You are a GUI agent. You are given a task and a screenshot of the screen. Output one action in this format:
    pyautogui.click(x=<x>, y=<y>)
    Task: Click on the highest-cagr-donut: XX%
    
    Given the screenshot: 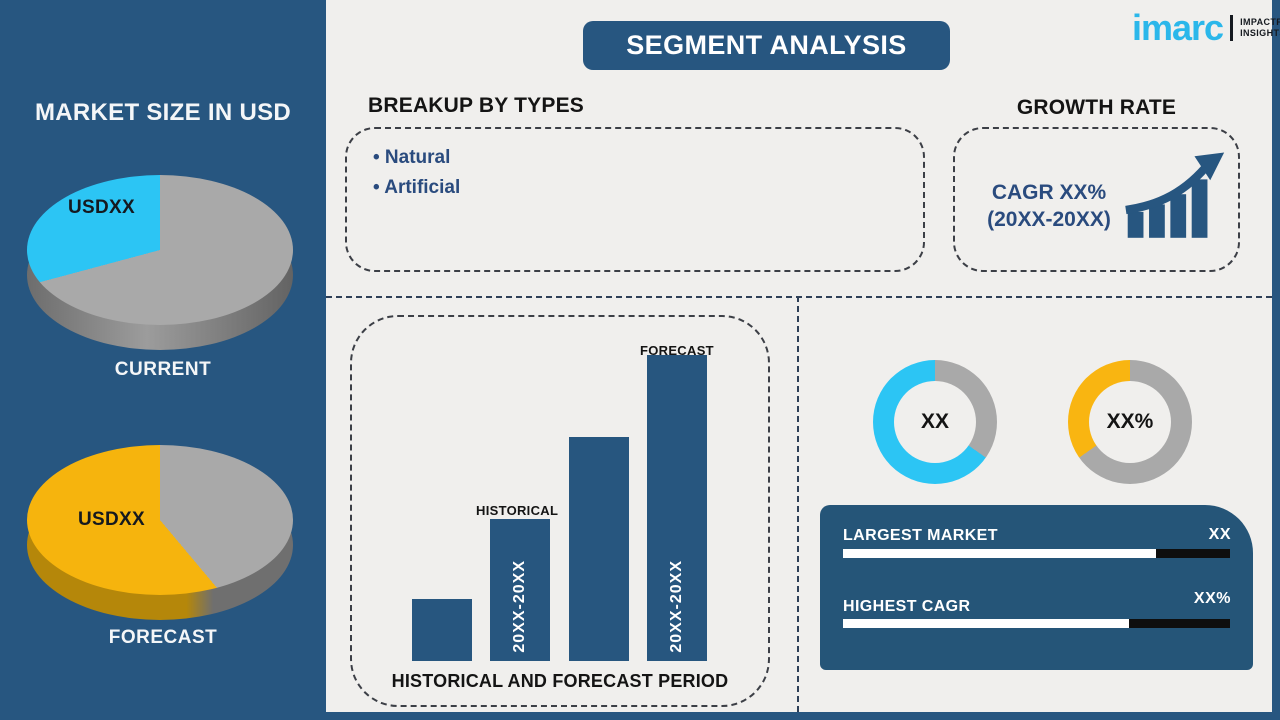 What is the action you would take?
    pyautogui.click(x=1130, y=422)
    